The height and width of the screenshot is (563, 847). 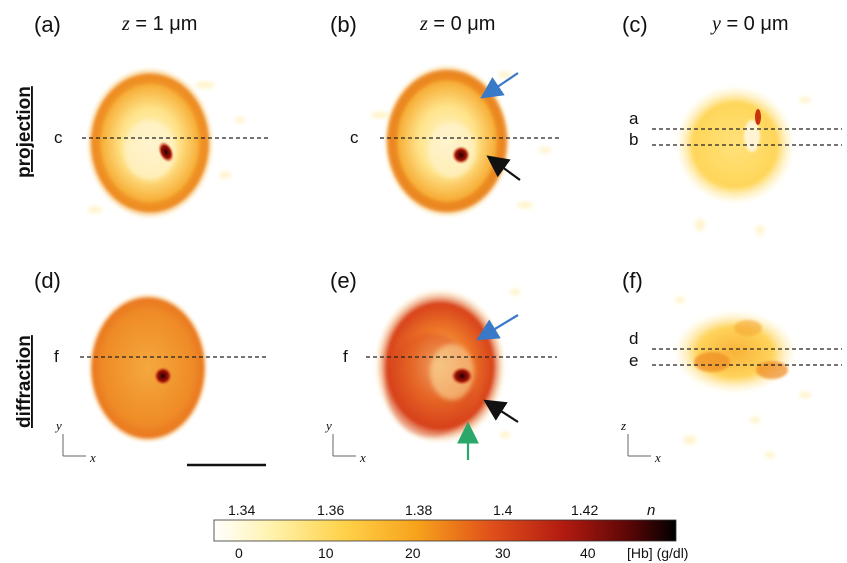 What do you see at coordinates (161, 380) in the screenshot?
I see `image-panel-d: f y x` at bounding box center [161, 380].